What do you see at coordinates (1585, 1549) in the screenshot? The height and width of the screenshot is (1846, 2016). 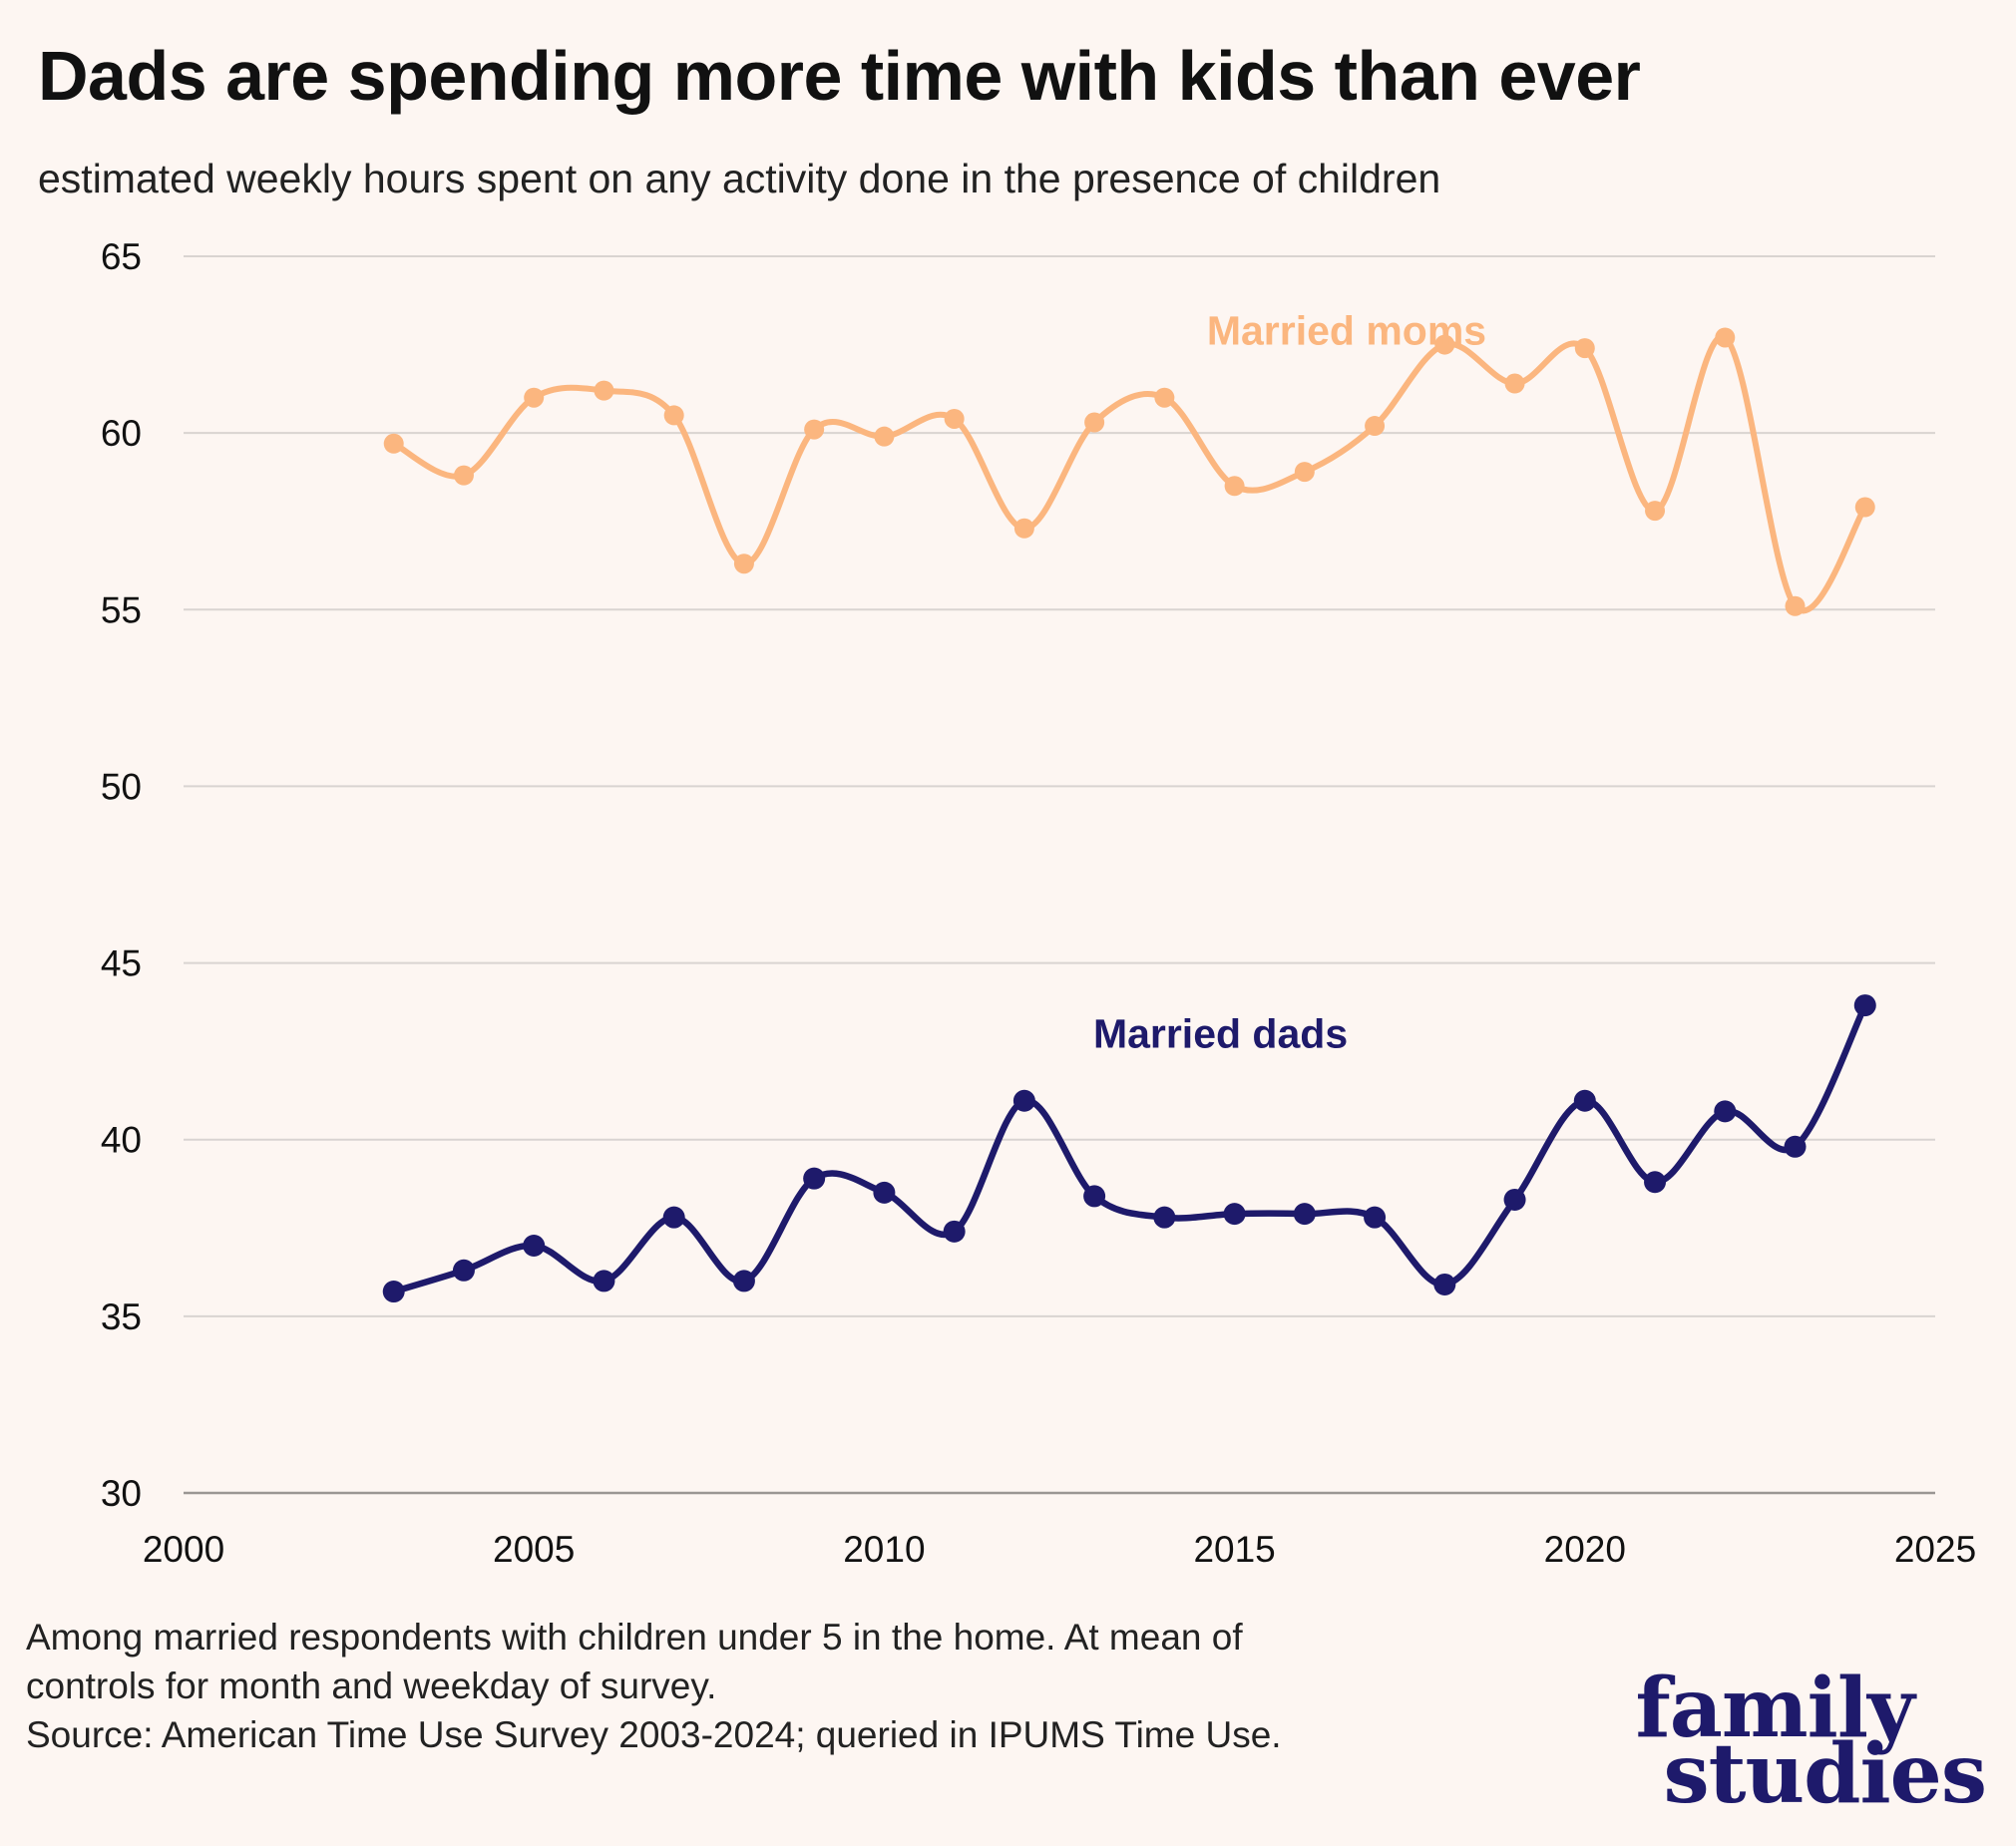 I see `x-tick-label-2020: 2020` at bounding box center [1585, 1549].